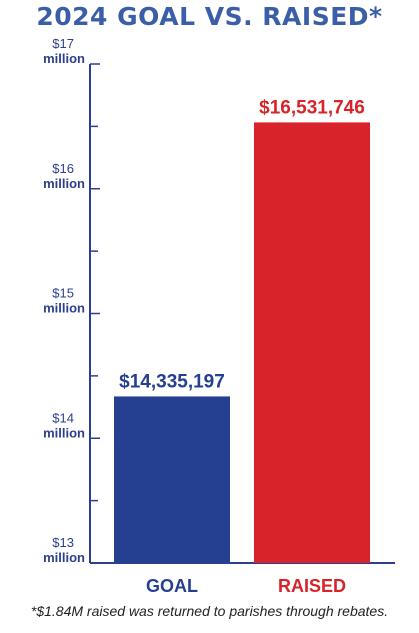 This screenshot has height=633, width=419. I want to click on y-tick-amount: $14, so click(63, 417).